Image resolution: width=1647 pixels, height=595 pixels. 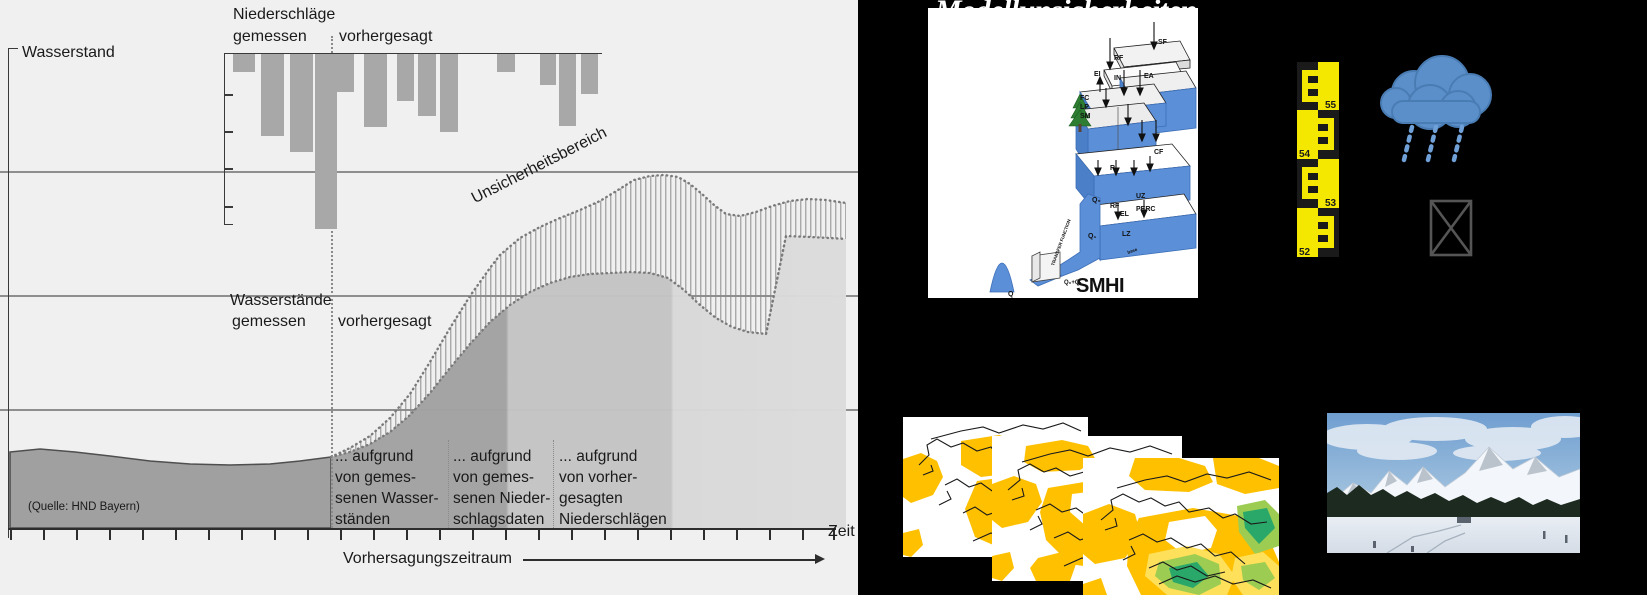 I want to click on uncertainty-band, so click(x=588, y=316).